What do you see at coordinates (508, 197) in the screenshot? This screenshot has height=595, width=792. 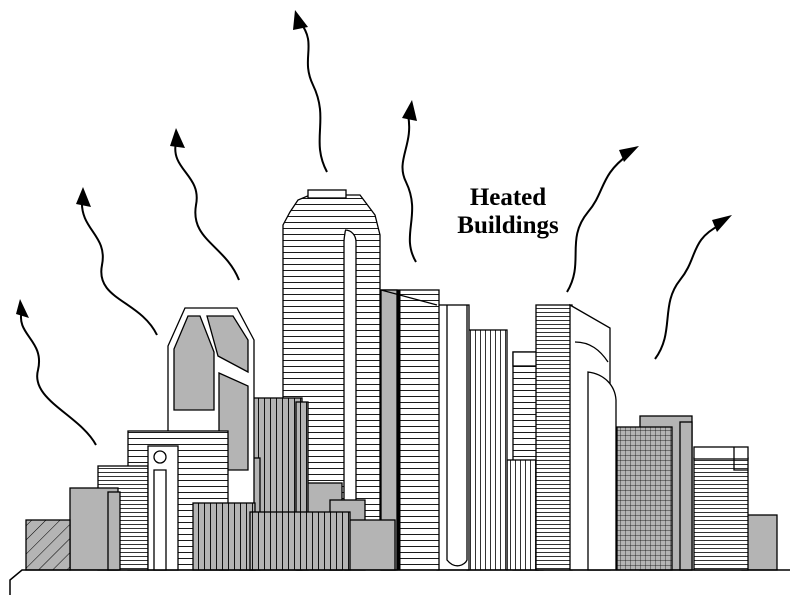 I see `label-line-1: Heated` at bounding box center [508, 197].